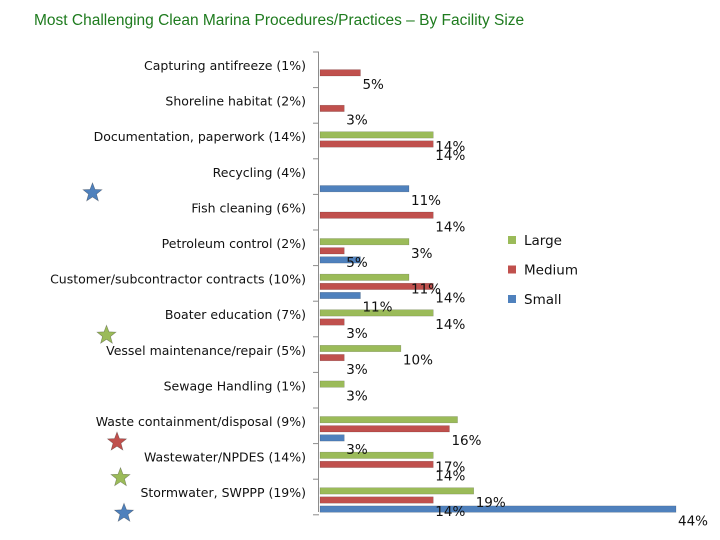 The height and width of the screenshot is (540, 720). I want to click on category-label-sewage-handling-1: Sewage Handling (1%), so click(235, 385).